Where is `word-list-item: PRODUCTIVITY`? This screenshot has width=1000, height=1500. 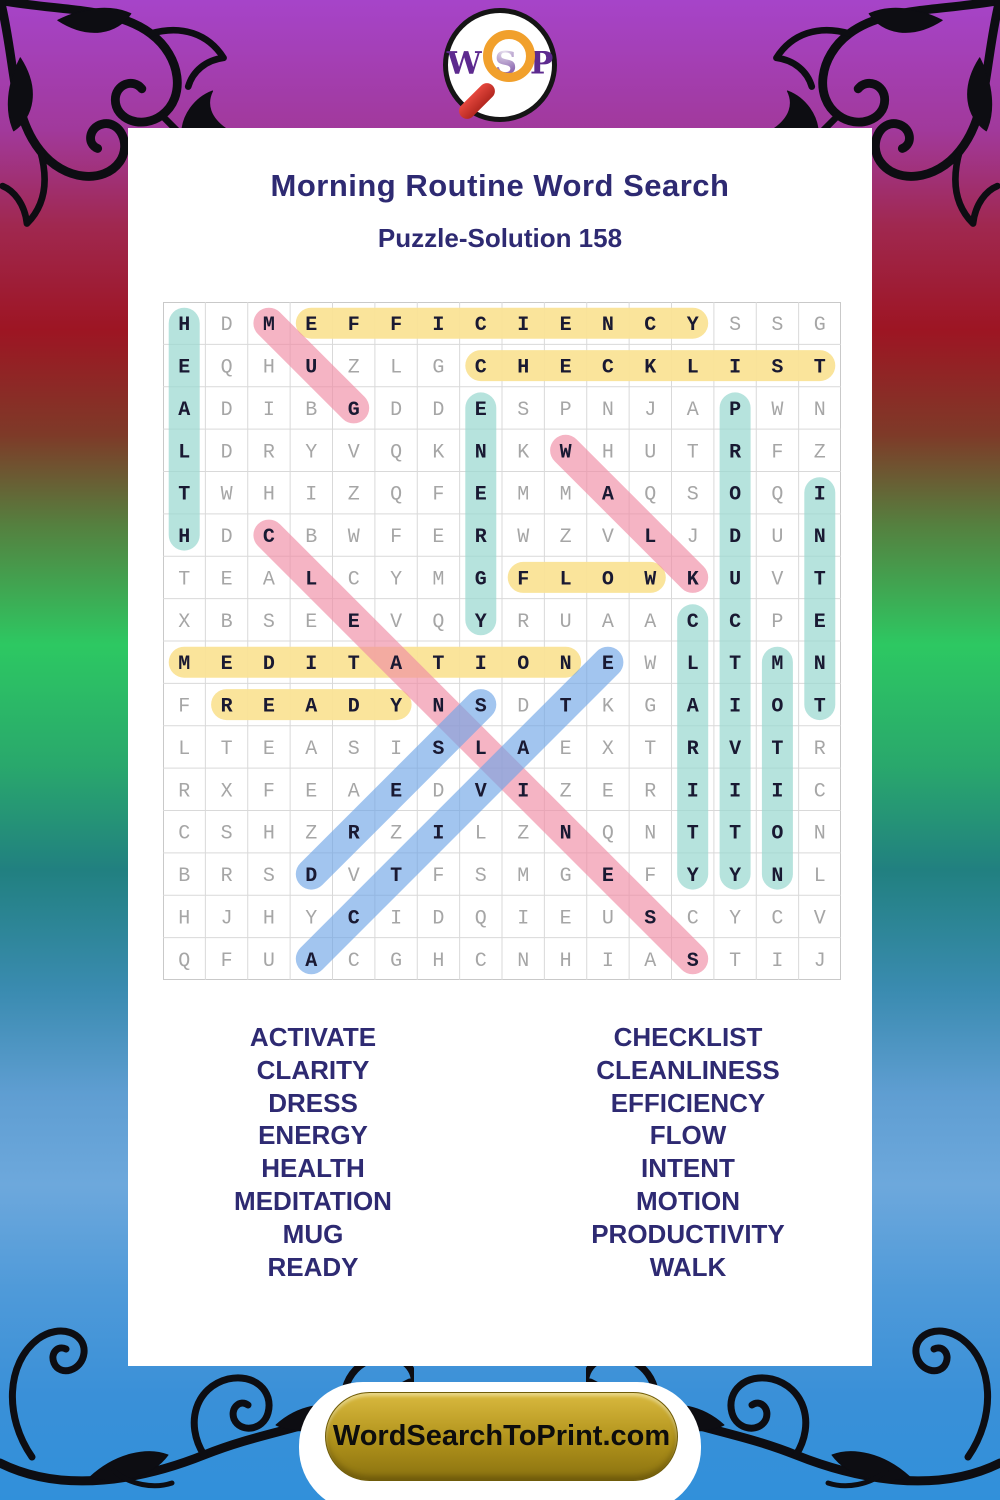
word-list-item: PRODUCTIVITY is located at coordinates (688, 1233).